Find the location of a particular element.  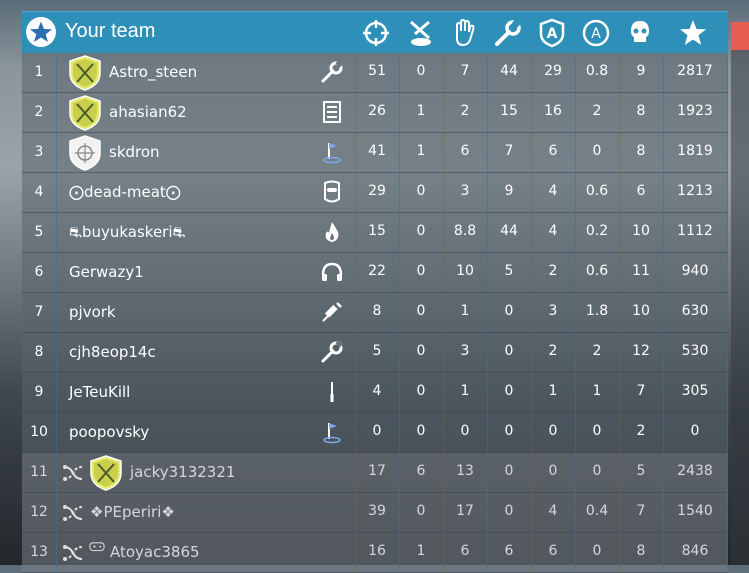

stat-circle: 0.6 is located at coordinates (597, 271).